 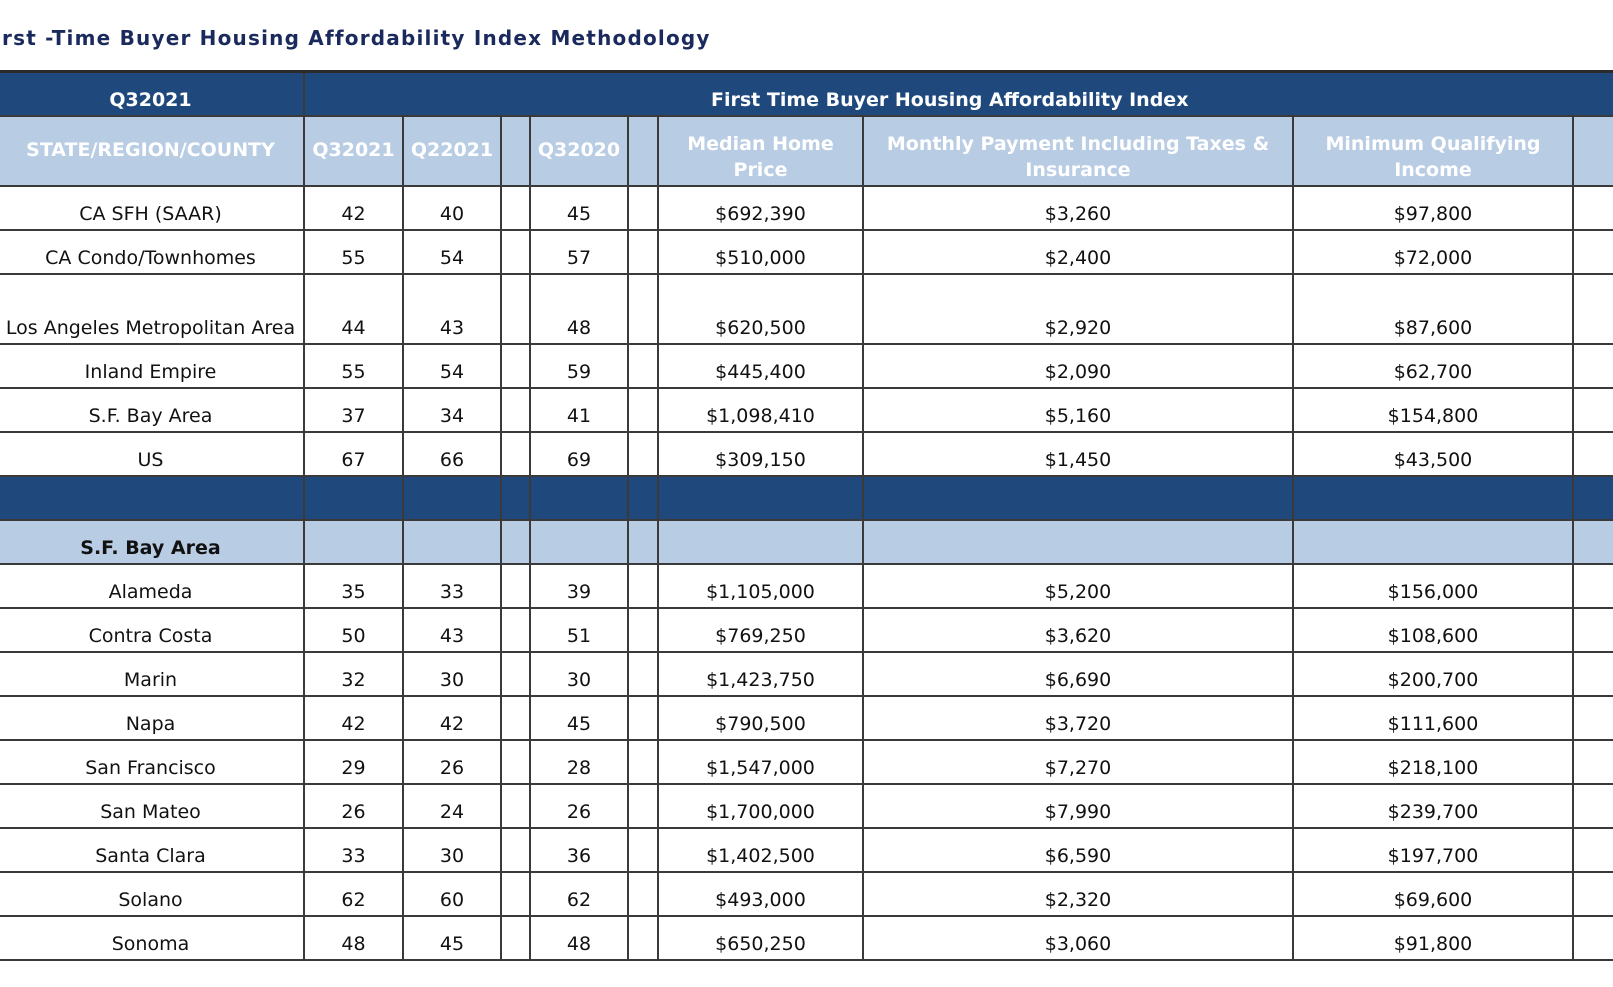 What do you see at coordinates (1433, 208) in the screenshot?
I see `cell-min-income: $97,800` at bounding box center [1433, 208].